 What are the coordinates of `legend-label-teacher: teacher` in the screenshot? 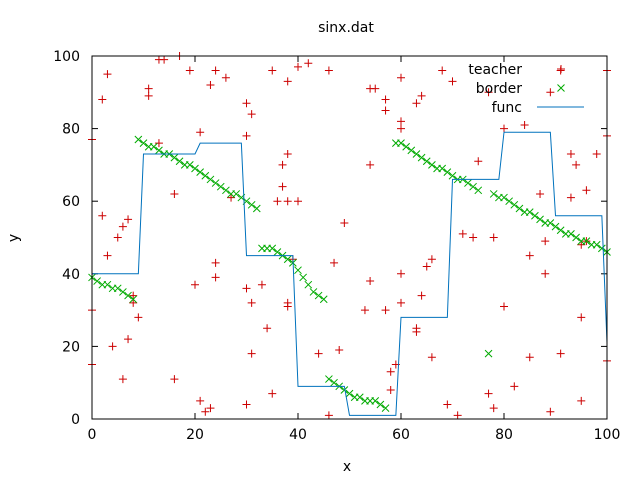 It's located at (495, 70).